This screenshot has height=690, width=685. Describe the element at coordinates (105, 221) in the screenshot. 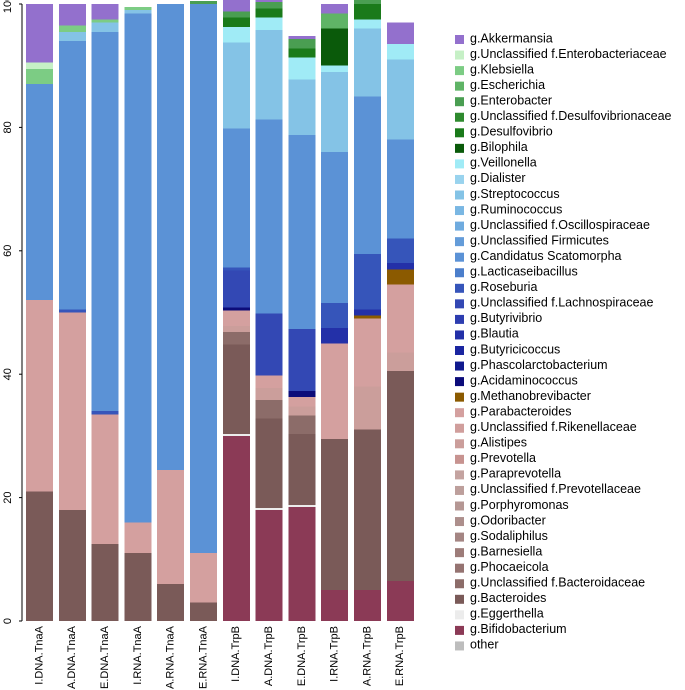

I see `bar-segment-e-dna-tnaa-g-candidatus-scatomorpha` at that location.